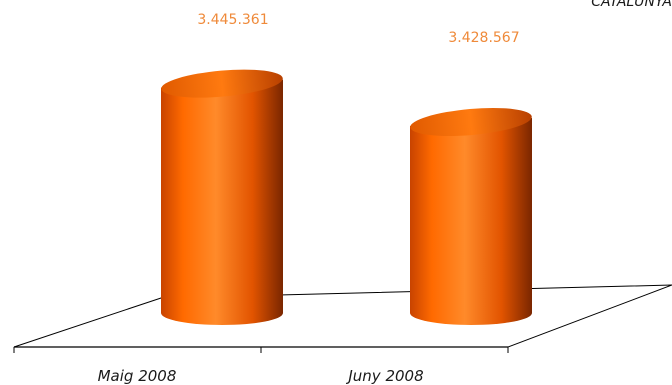 The width and height of the screenshot is (672, 385). I want to click on data-label: 3.445.361, so click(232, 20).